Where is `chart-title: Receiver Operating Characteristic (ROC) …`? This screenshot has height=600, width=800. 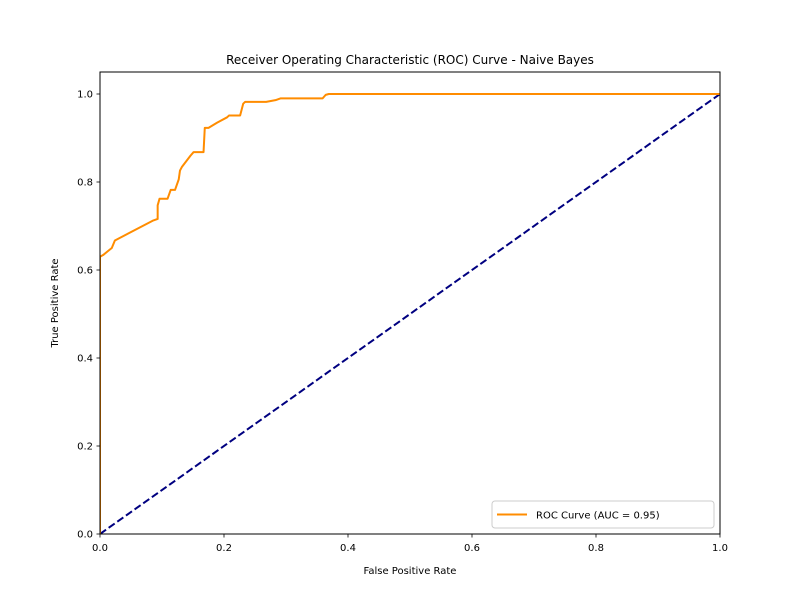 chart-title: Receiver Operating Characteristic (ROC) … is located at coordinates (410, 60).